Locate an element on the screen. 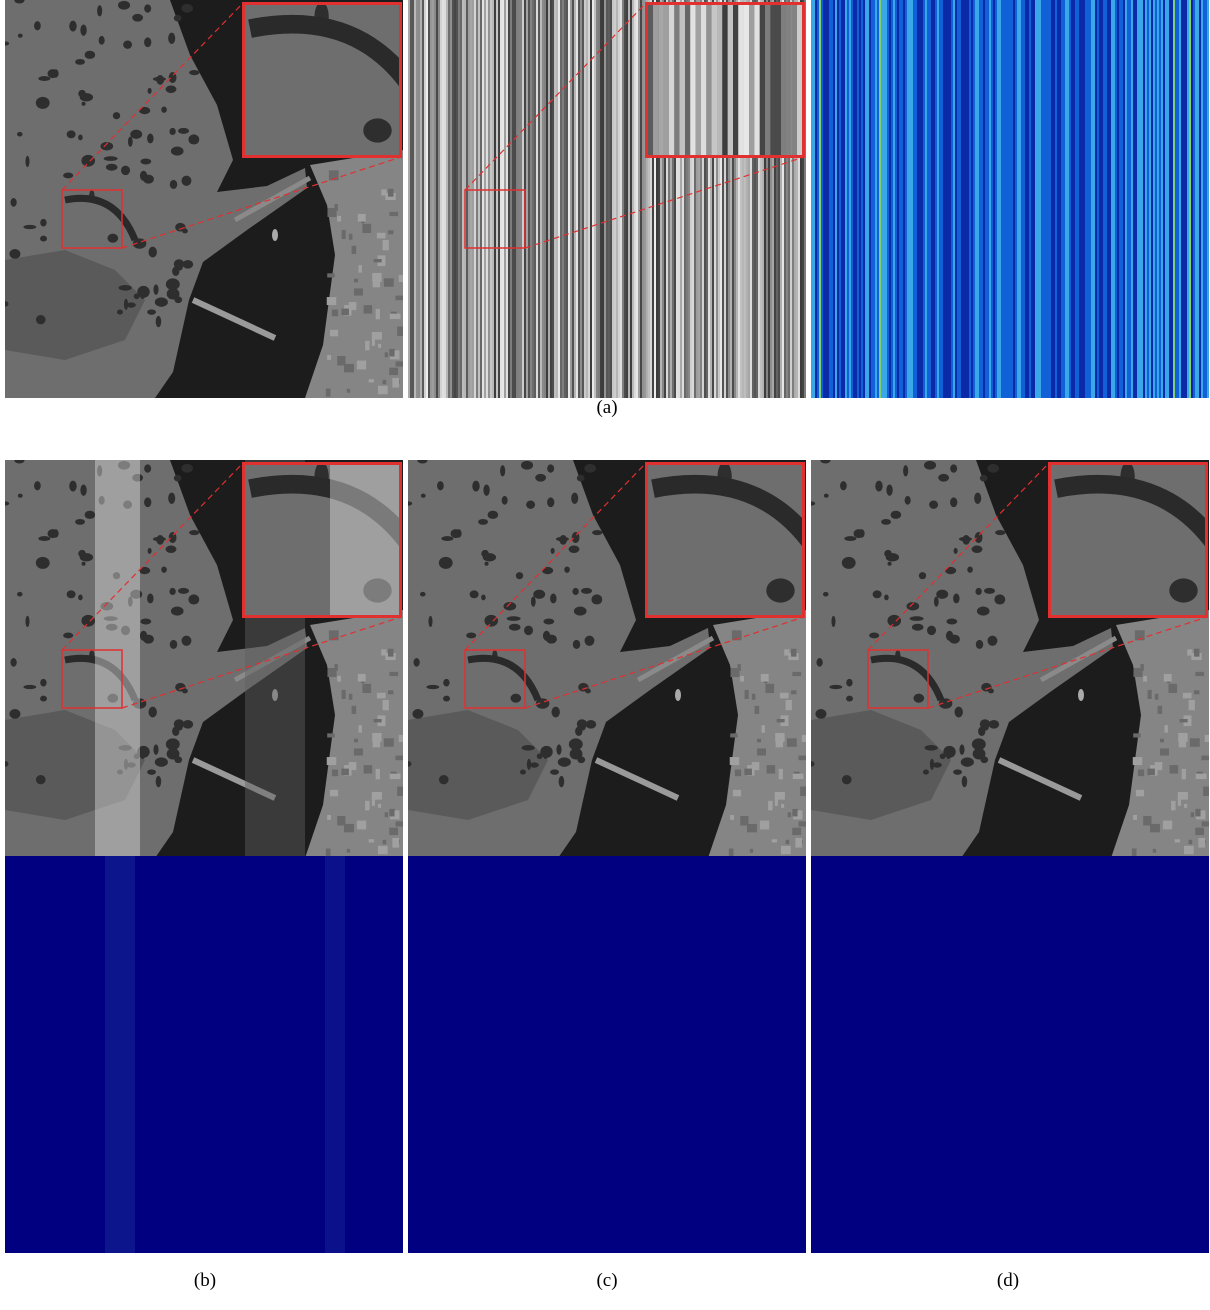 This screenshot has width=1210, height=1310. zoom-inset is located at coordinates (241, 540).